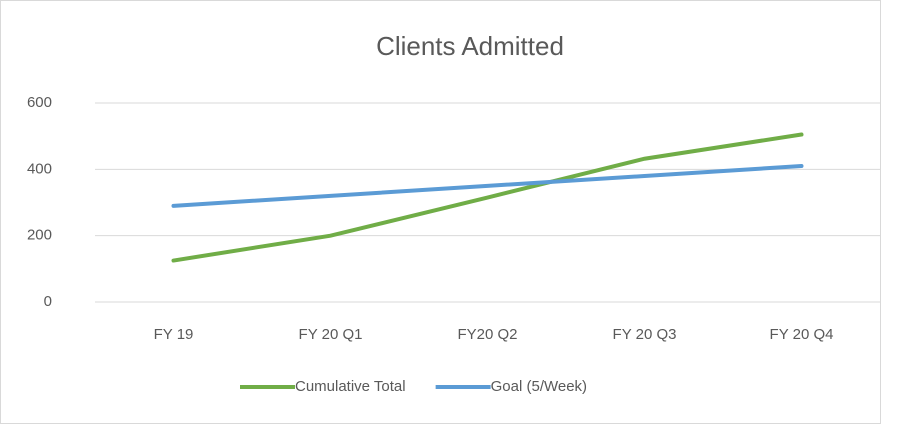 The width and height of the screenshot is (912, 424). Describe the element at coordinates (487, 334) in the screenshot. I see `x-tick-label: FY20 Q2` at that location.